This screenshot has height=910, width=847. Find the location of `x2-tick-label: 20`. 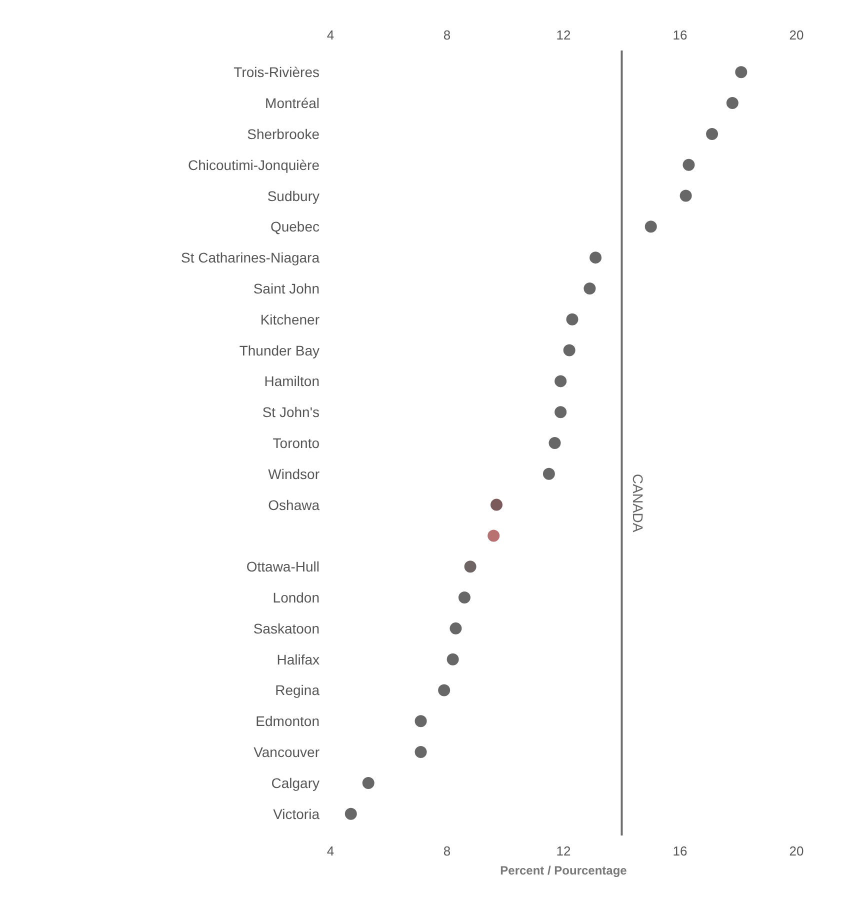

x2-tick-label: 20 is located at coordinates (796, 35).